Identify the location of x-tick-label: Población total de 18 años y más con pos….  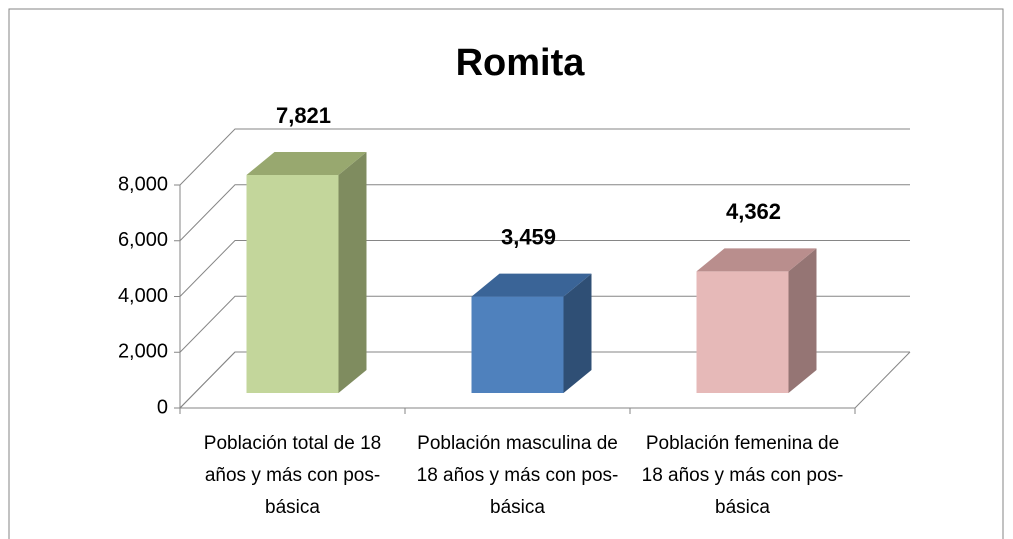
(292, 475).